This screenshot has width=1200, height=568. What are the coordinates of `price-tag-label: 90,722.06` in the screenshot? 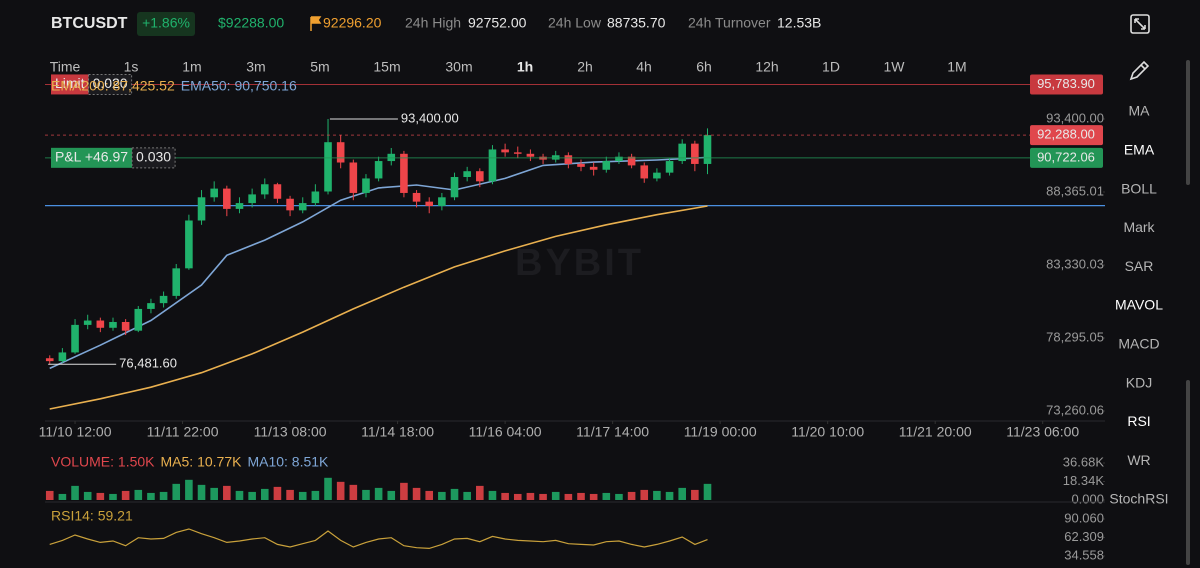 It's located at (1066, 156).